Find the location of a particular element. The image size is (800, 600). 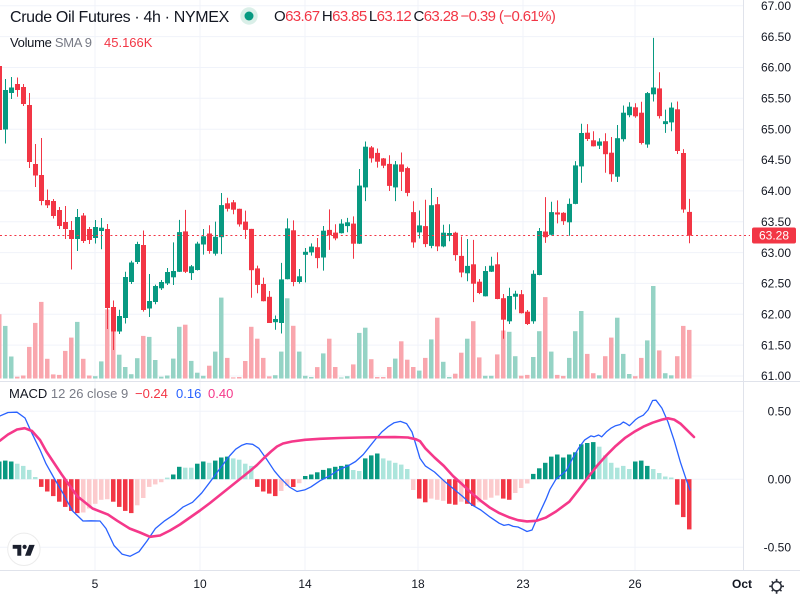

svg-text: 66.00 is located at coordinates (776, 68).